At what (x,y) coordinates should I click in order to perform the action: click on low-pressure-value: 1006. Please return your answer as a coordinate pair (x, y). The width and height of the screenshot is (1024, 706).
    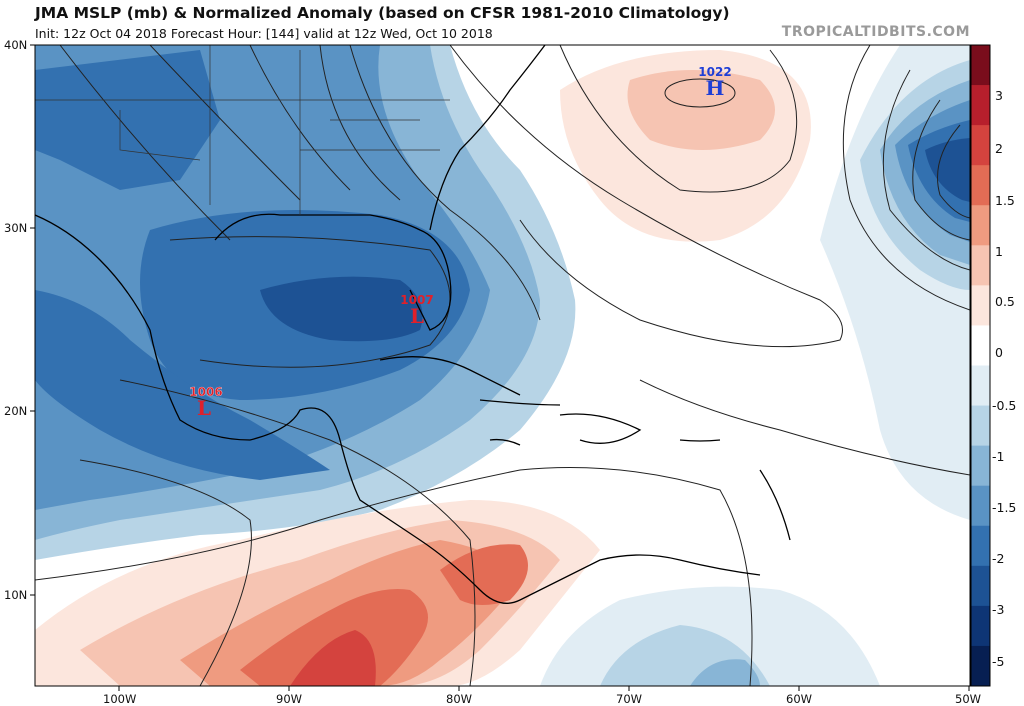
    Looking at the image, I should click on (206, 392).